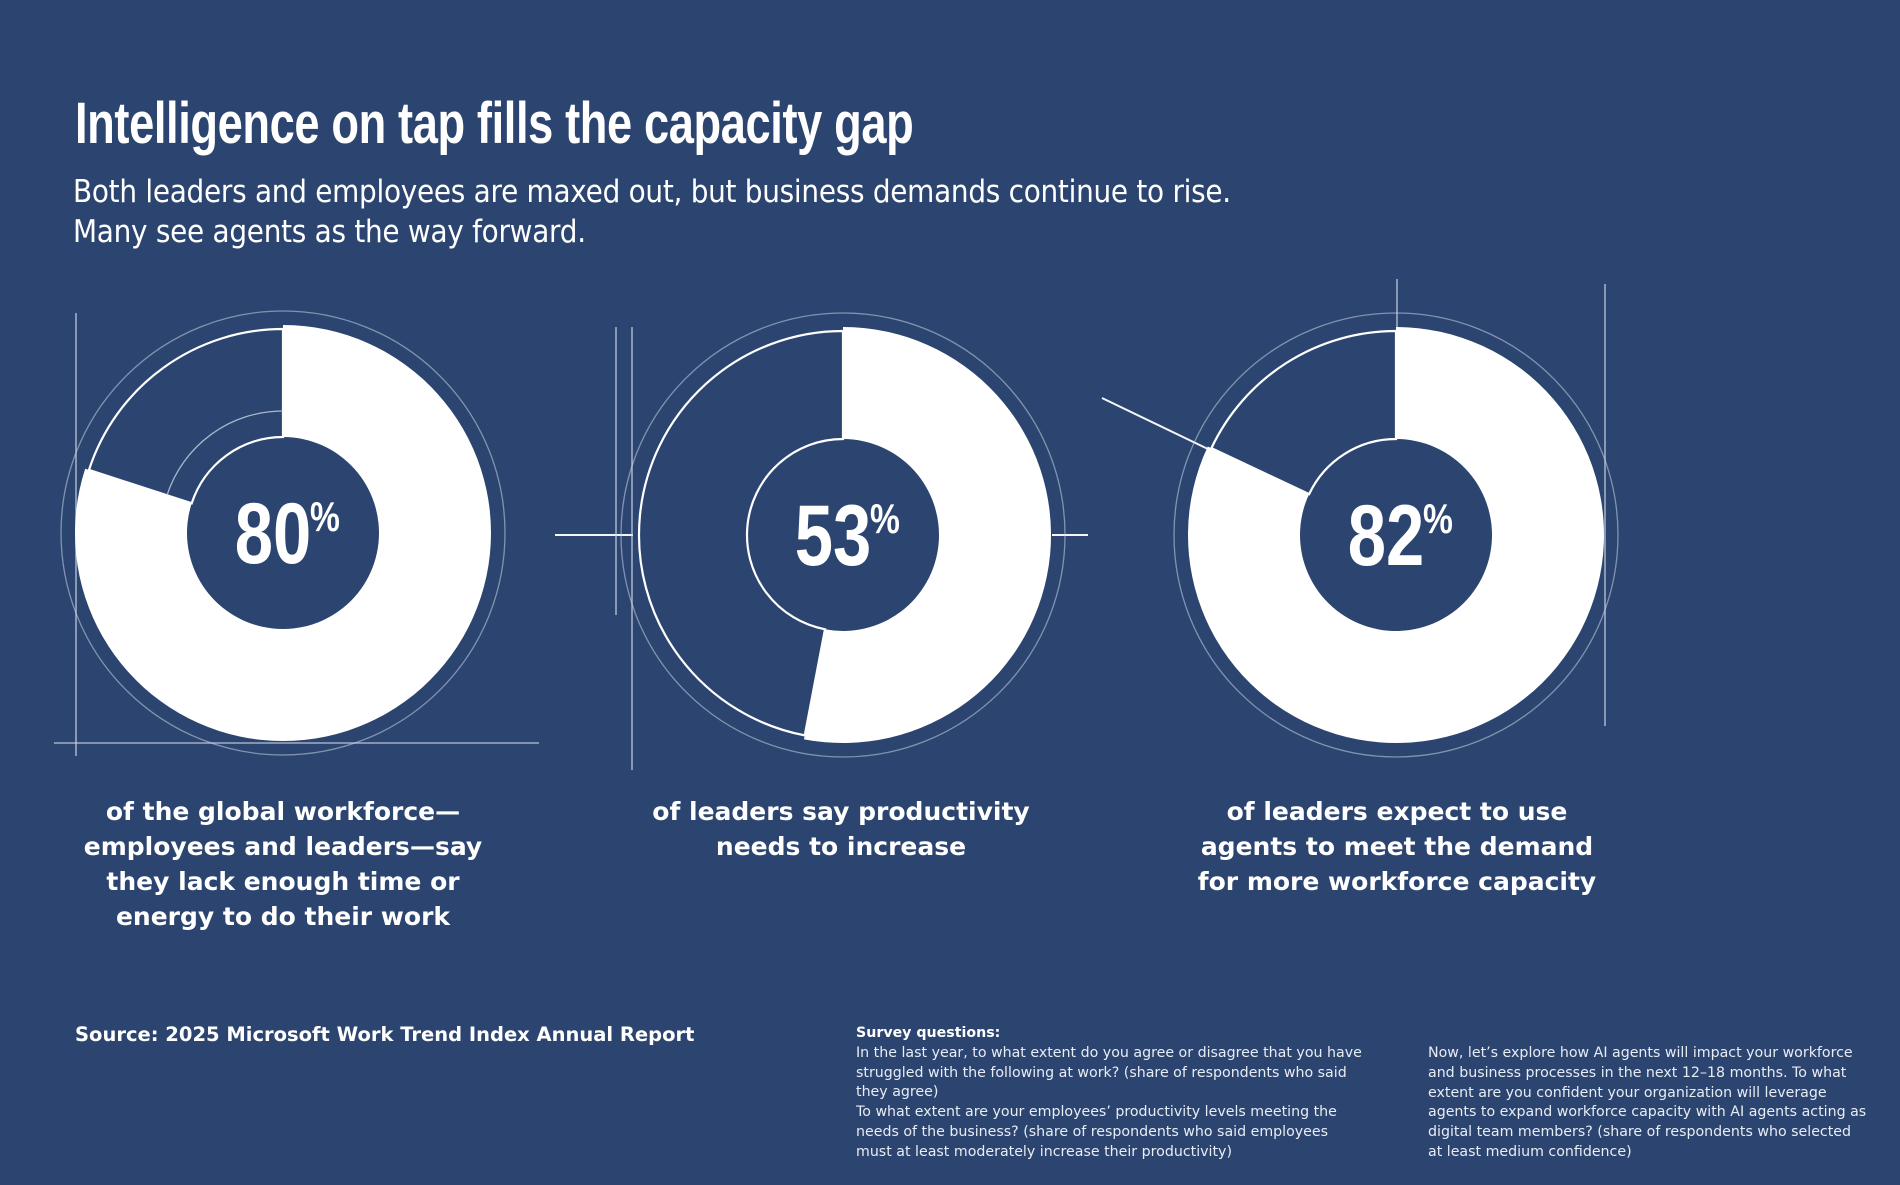  Describe the element at coordinates (928, 1033) in the screenshot. I see `survey-heading: Survey questions:` at that location.